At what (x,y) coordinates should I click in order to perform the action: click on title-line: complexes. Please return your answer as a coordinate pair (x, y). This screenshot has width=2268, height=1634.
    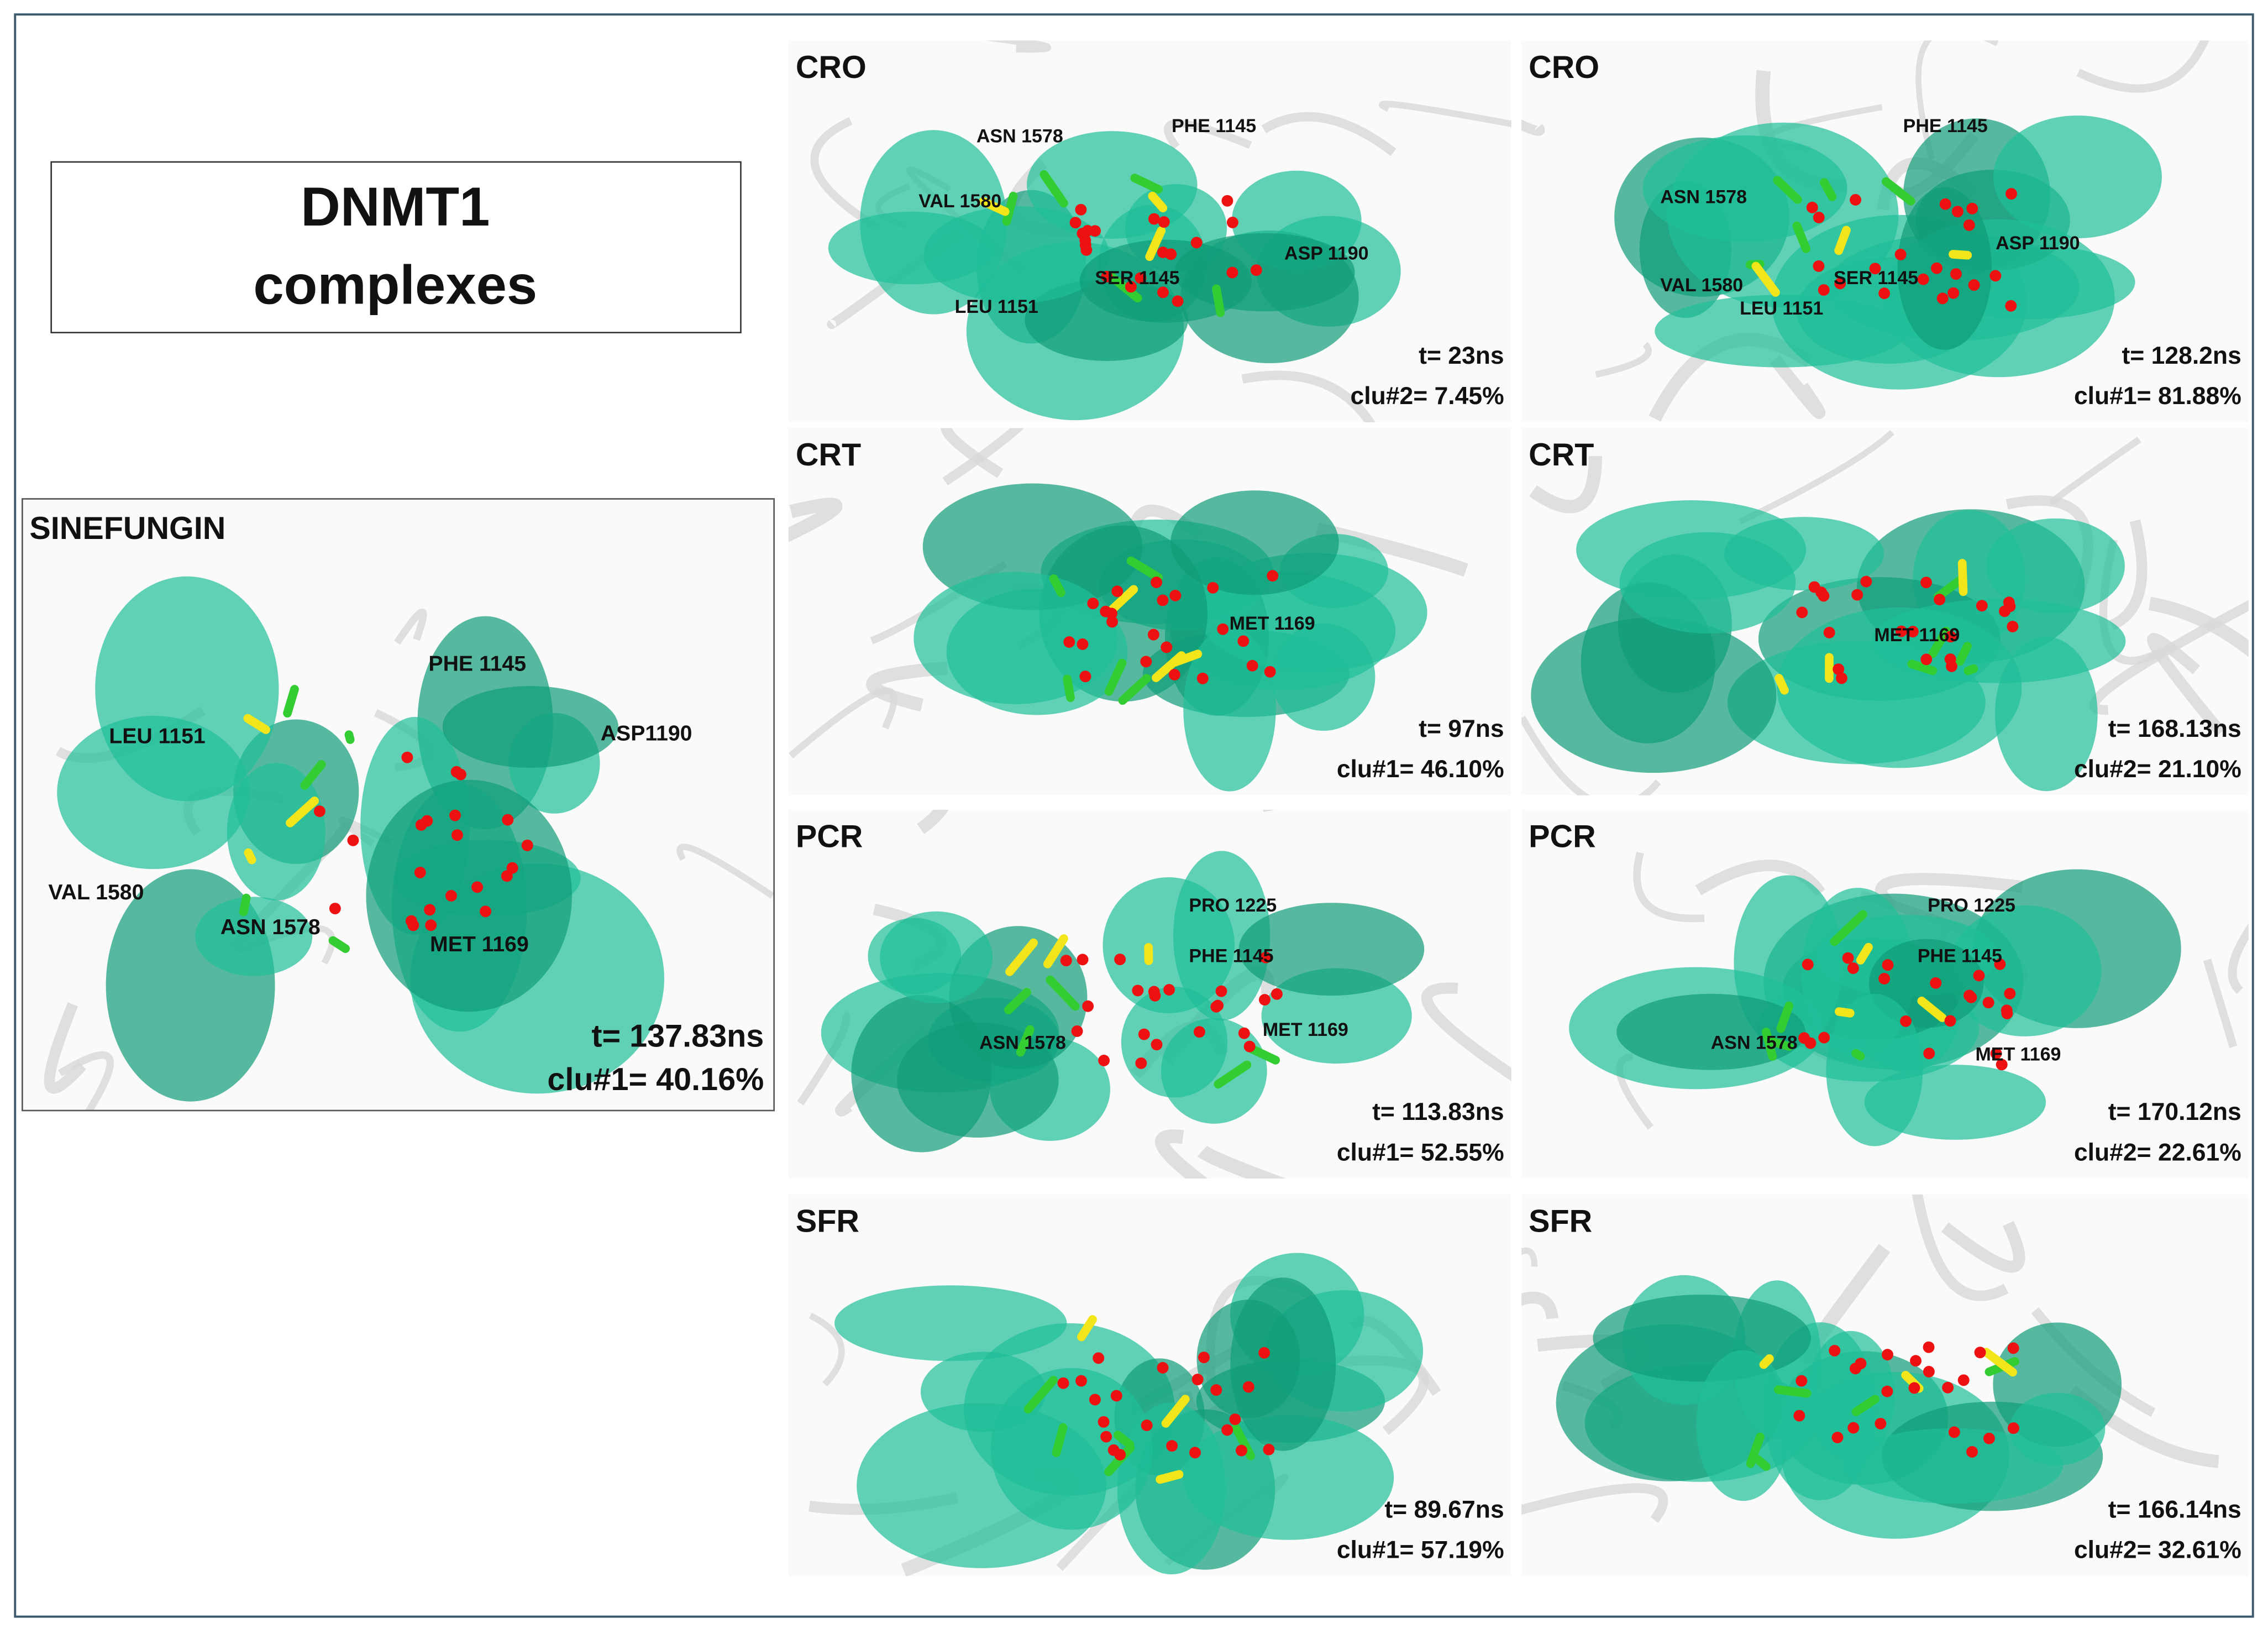
    Looking at the image, I should click on (395, 285).